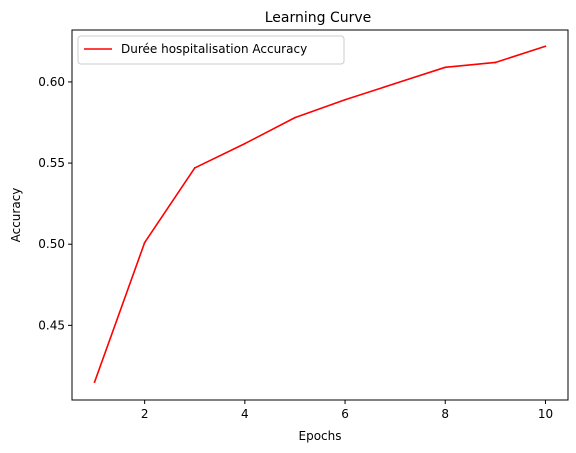  Describe the element at coordinates (51, 325) in the screenshot. I see `y-tick-label: 0.45` at that location.